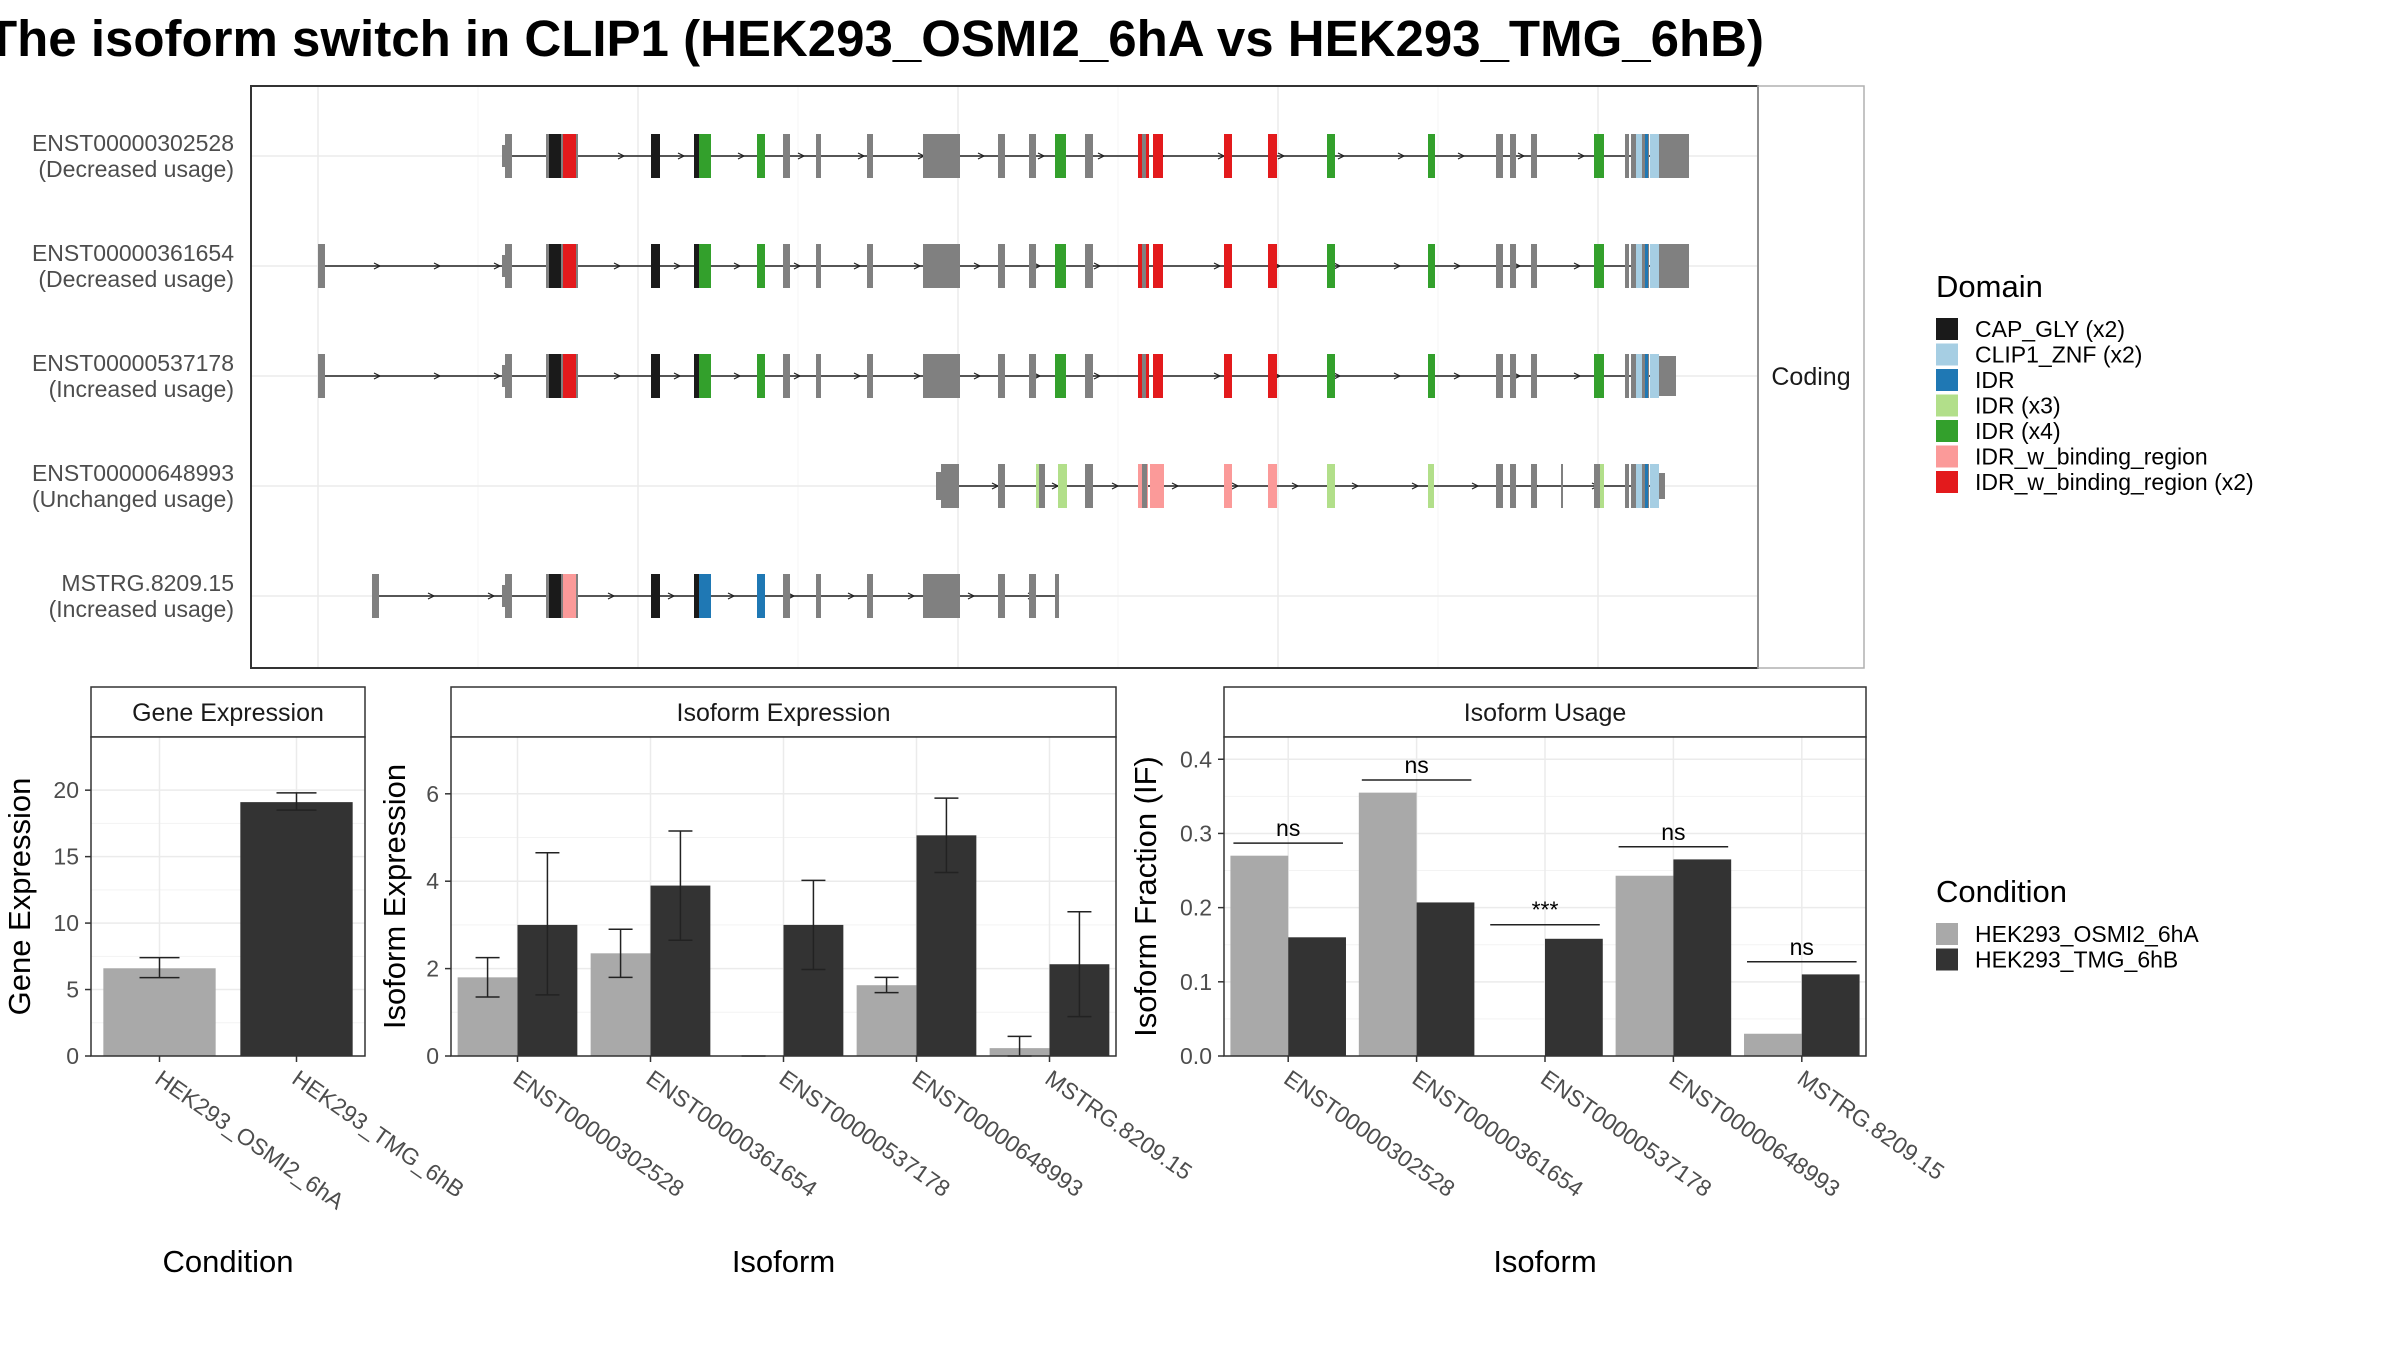 The height and width of the screenshot is (1350, 2400). What do you see at coordinates (432, 881) in the screenshot?
I see `y-tick-label: 4` at bounding box center [432, 881].